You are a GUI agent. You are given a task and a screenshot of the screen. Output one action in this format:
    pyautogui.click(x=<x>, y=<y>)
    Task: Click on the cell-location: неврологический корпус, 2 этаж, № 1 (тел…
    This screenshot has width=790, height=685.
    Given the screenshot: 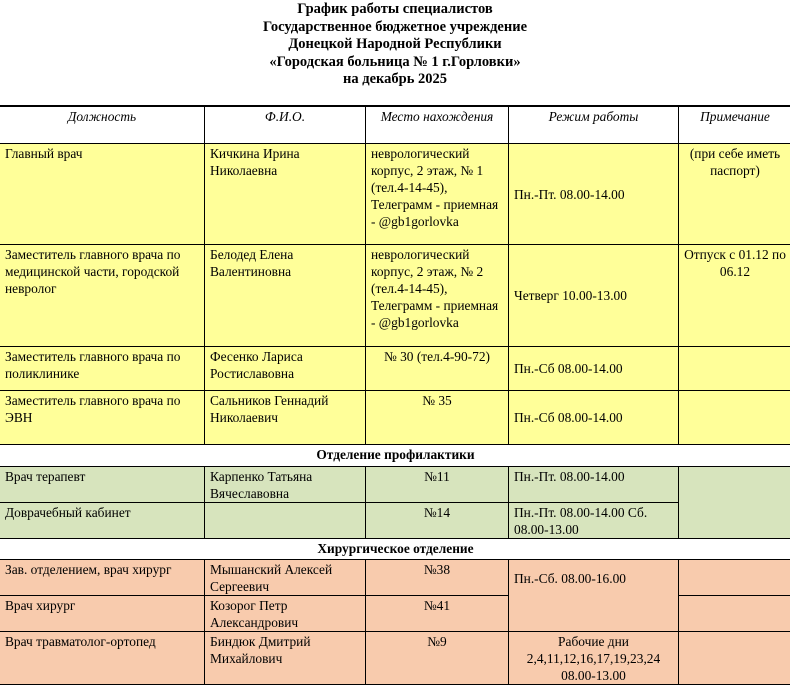 What is the action you would take?
    pyautogui.click(x=437, y=193)
    